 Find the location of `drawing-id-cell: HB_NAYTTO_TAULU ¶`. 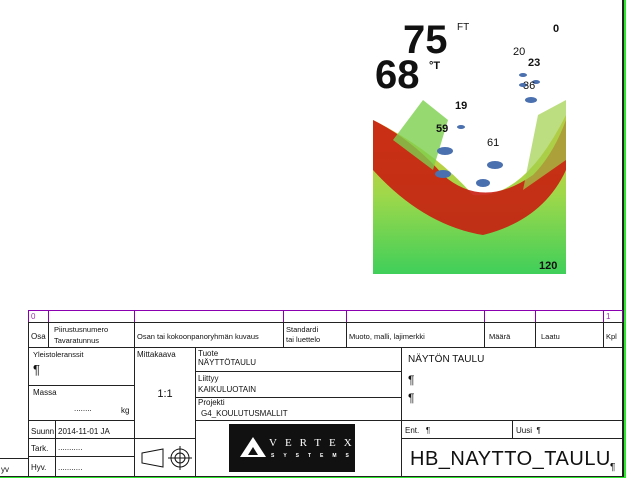

drawing-id-cell: HB_NAYTTO_TAULU ¶ is located at coordinates (512, 457).